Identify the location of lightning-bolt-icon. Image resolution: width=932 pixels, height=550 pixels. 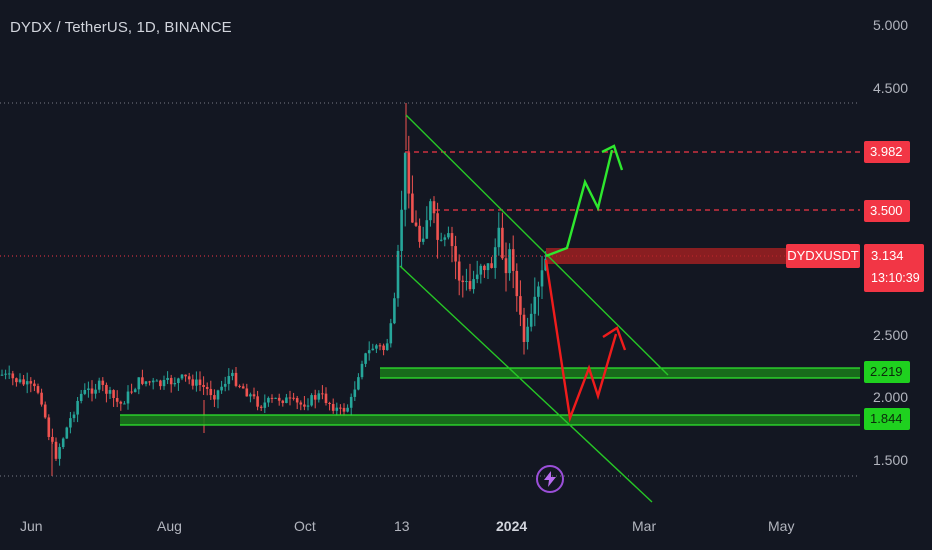
(550, 479).